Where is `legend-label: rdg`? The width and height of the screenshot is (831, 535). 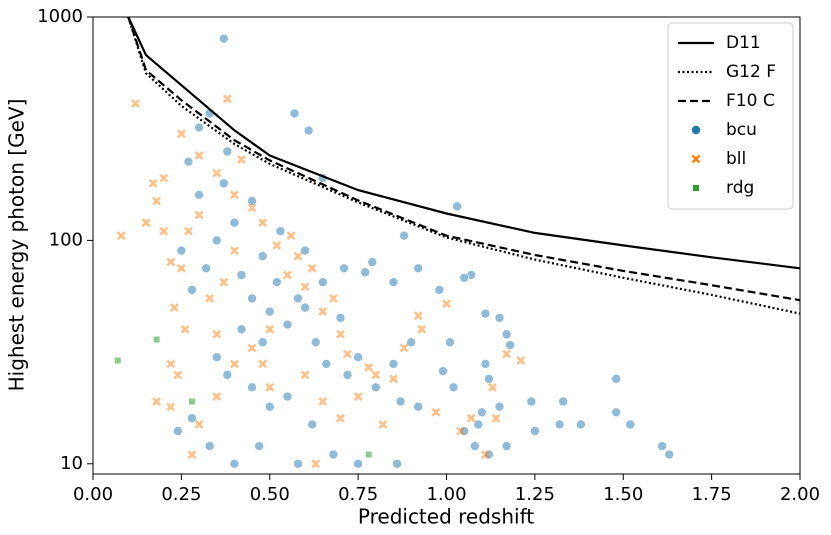 legend-label: rdg is located at coordinates (740, 188).